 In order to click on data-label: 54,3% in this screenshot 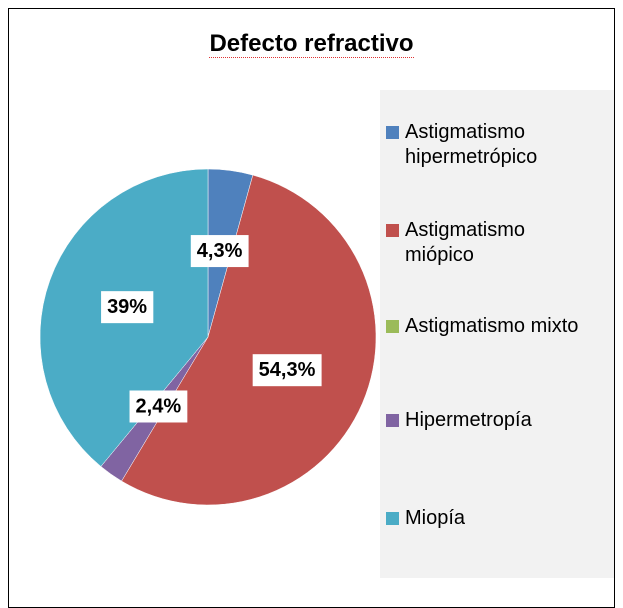, I will do `click(287, 370)`.